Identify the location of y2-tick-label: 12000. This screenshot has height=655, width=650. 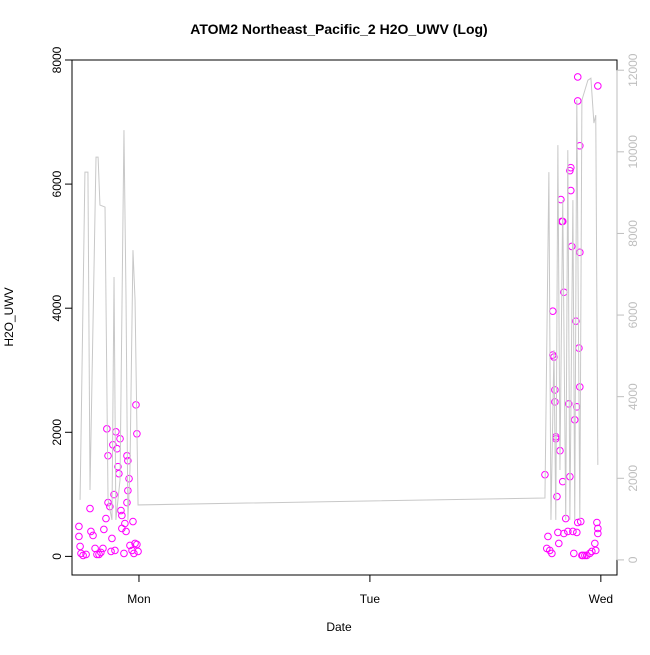
(633, 70).